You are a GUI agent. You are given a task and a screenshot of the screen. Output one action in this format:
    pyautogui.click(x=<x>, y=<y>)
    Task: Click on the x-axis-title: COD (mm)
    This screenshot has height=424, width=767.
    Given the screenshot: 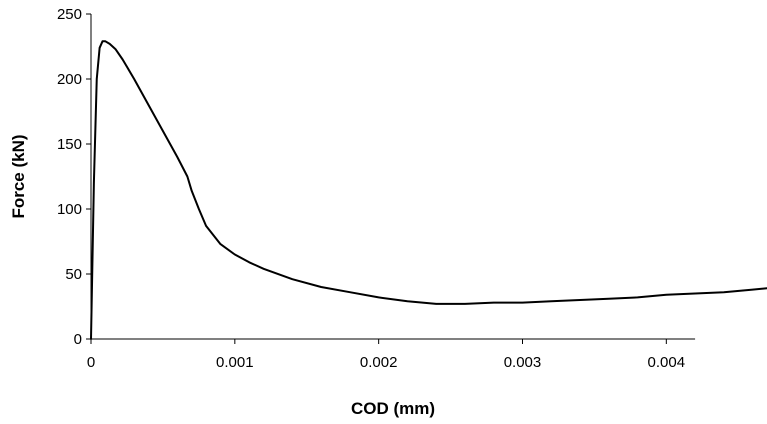 What is the action you would take?
    pyautogui.click(x=393, y=408)
    